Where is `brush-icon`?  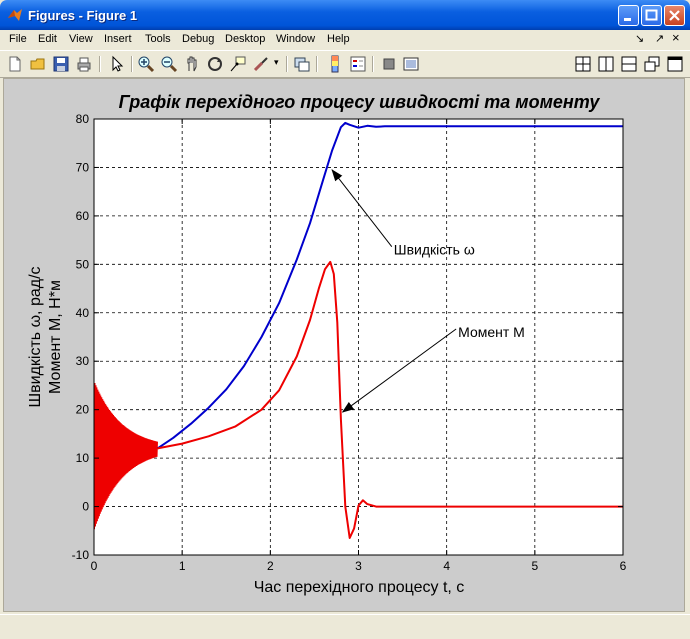
brush-icon is located at coordinates (261, 64).